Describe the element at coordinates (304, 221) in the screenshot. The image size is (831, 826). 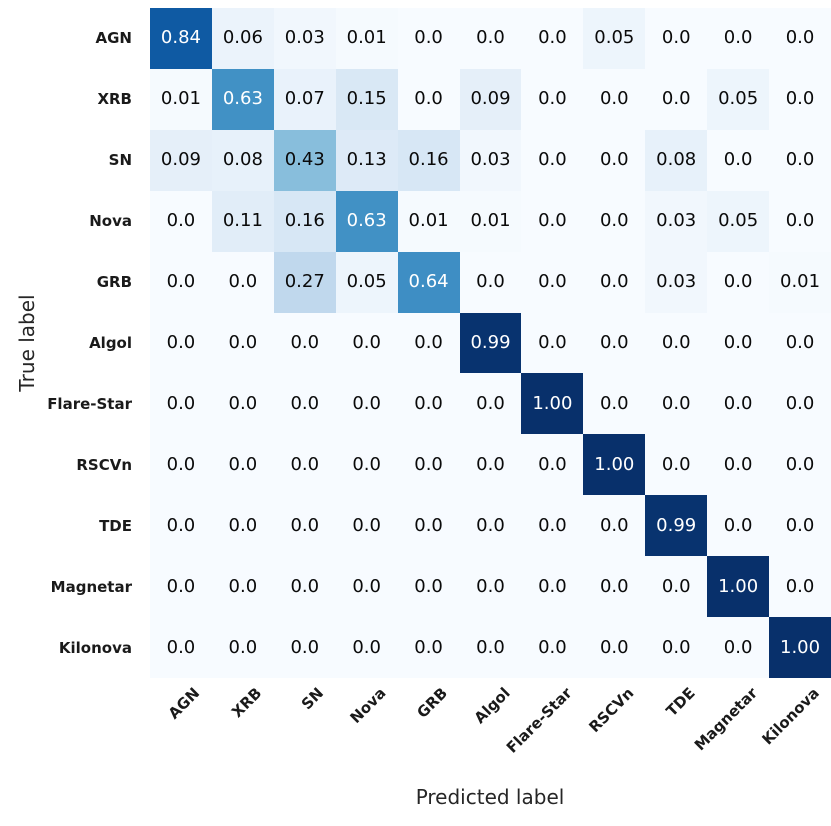
I see `heatmap-cell: 0.16` at that location.